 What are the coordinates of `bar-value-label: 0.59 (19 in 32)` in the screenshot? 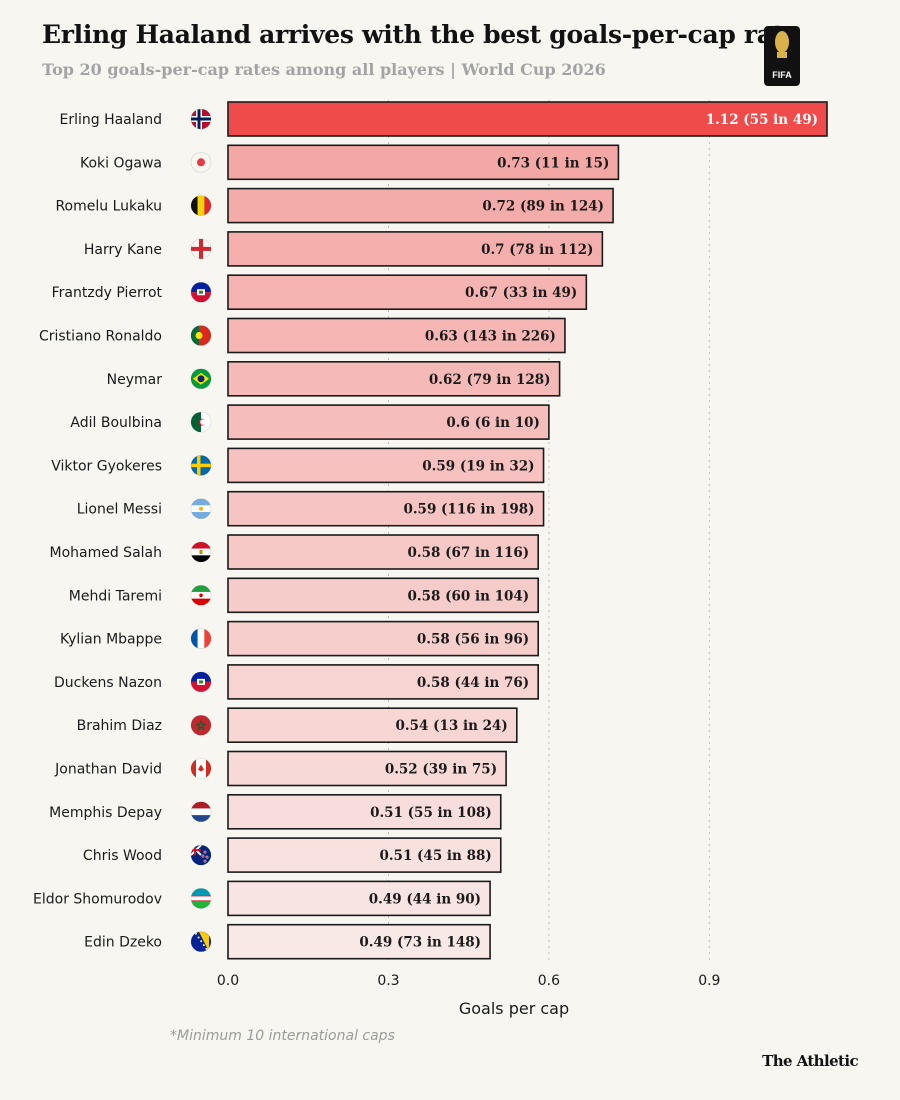 It's located at (478, 466).